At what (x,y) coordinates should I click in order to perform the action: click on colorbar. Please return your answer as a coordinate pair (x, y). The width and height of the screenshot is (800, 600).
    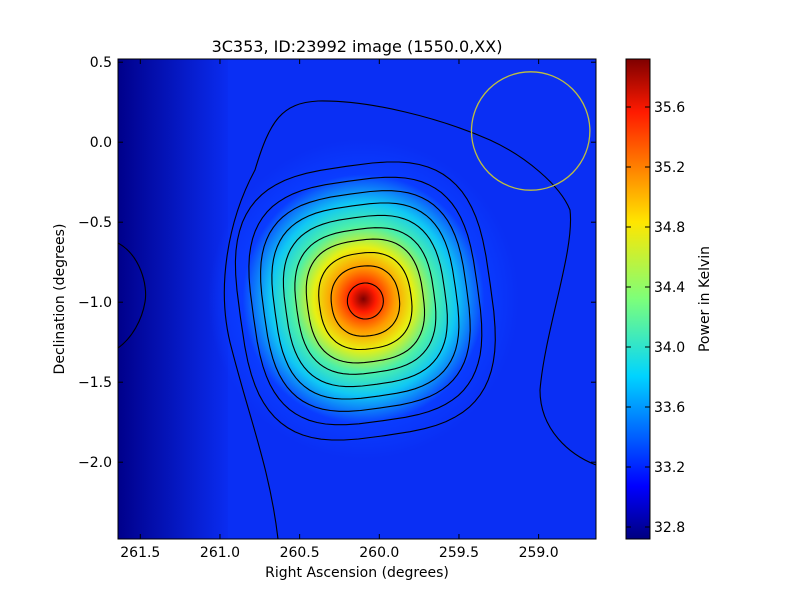
    Looking at the image, I should click on (638, 299).